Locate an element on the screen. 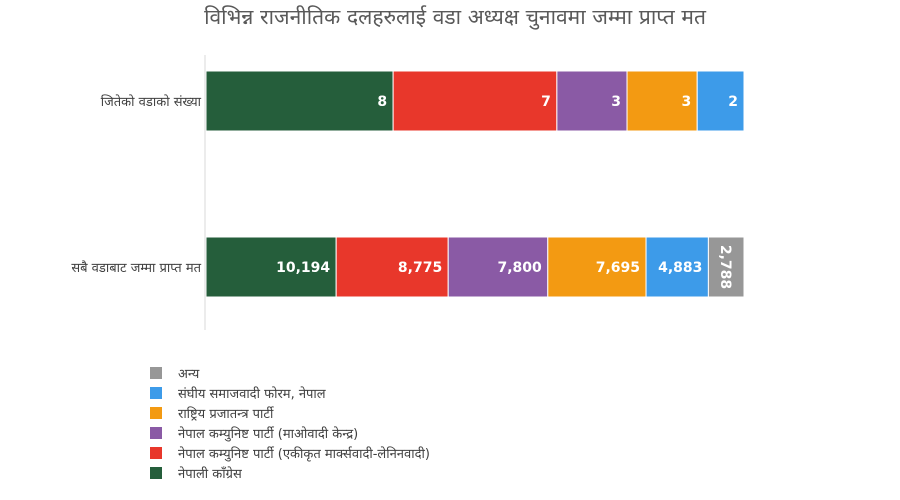  data-label: 10,194 is located at coordinates (303, 268).